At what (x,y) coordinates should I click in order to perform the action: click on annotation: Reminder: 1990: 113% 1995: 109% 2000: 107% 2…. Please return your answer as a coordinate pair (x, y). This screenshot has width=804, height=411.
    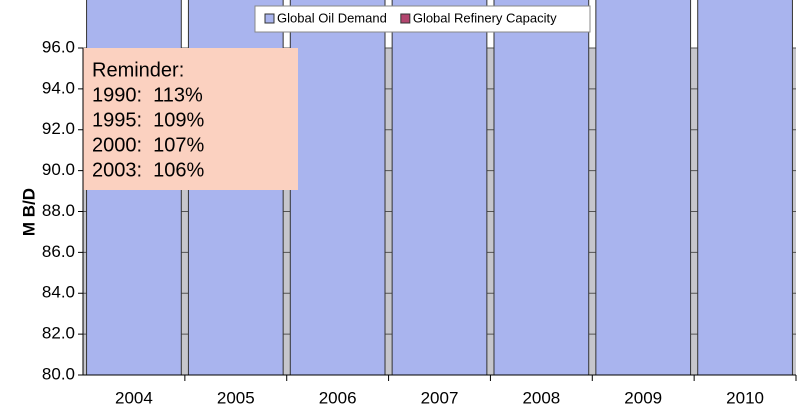
    Looking at the image, I should click on (148, 120).